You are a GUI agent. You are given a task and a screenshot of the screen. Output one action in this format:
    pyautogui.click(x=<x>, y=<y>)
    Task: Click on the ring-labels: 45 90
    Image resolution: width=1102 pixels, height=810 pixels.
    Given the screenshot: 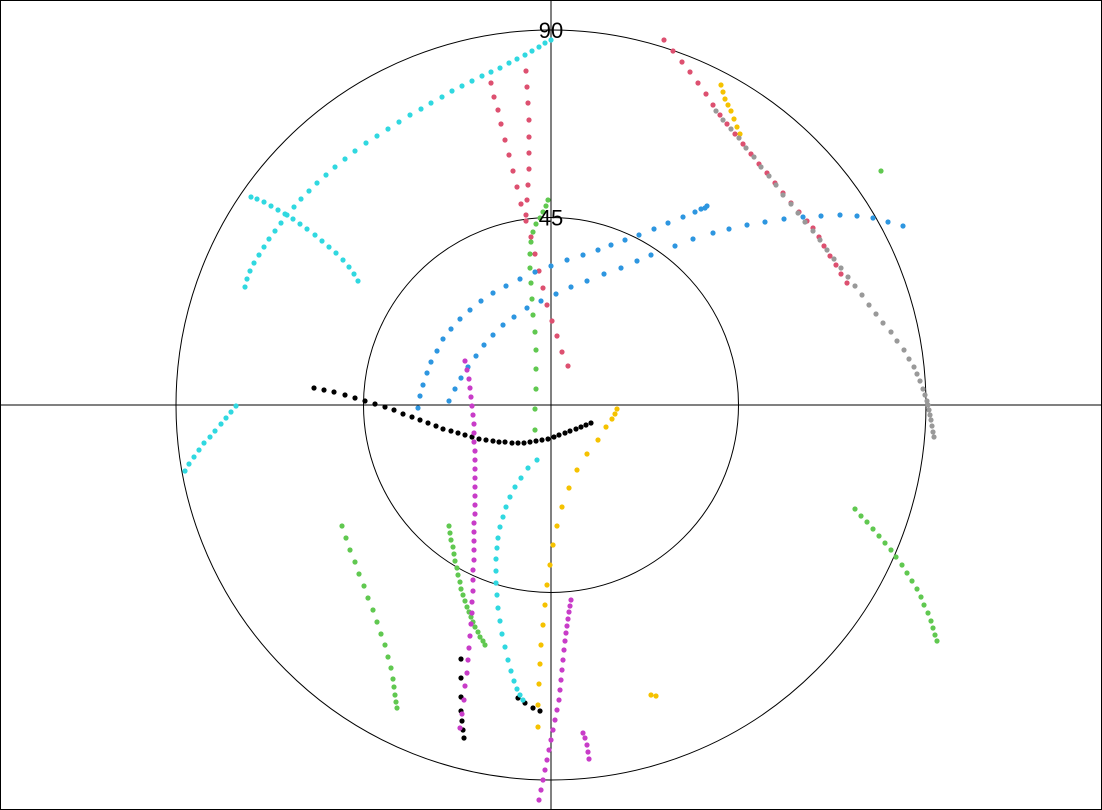 What is the action you would take?
    pyautogui.click(x=551, y=124)
    